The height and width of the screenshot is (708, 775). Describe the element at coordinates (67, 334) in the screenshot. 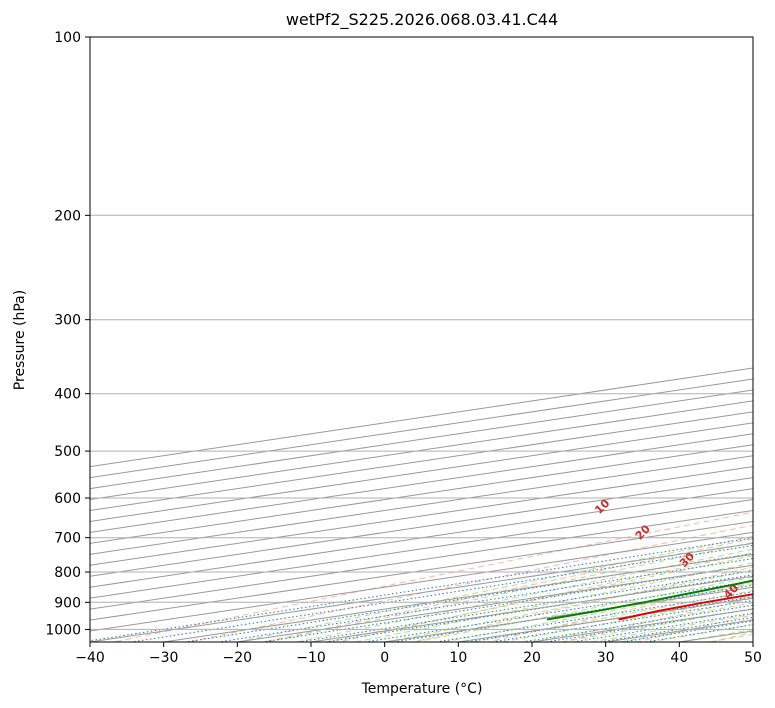

I see `y-axis: 100 200 300 400 500 600 700 800 900 1000` at that location.